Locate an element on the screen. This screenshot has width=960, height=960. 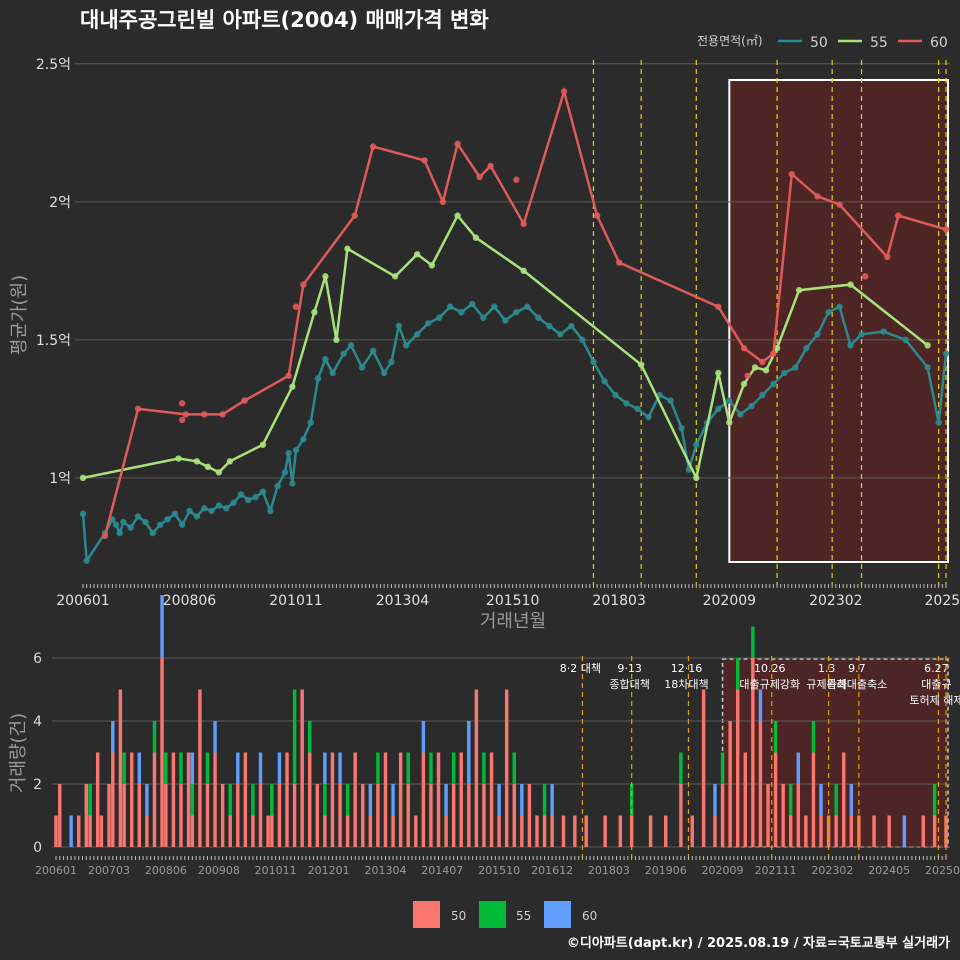
policy-annotation: 18차대책 is located at coordinates (686, 684).